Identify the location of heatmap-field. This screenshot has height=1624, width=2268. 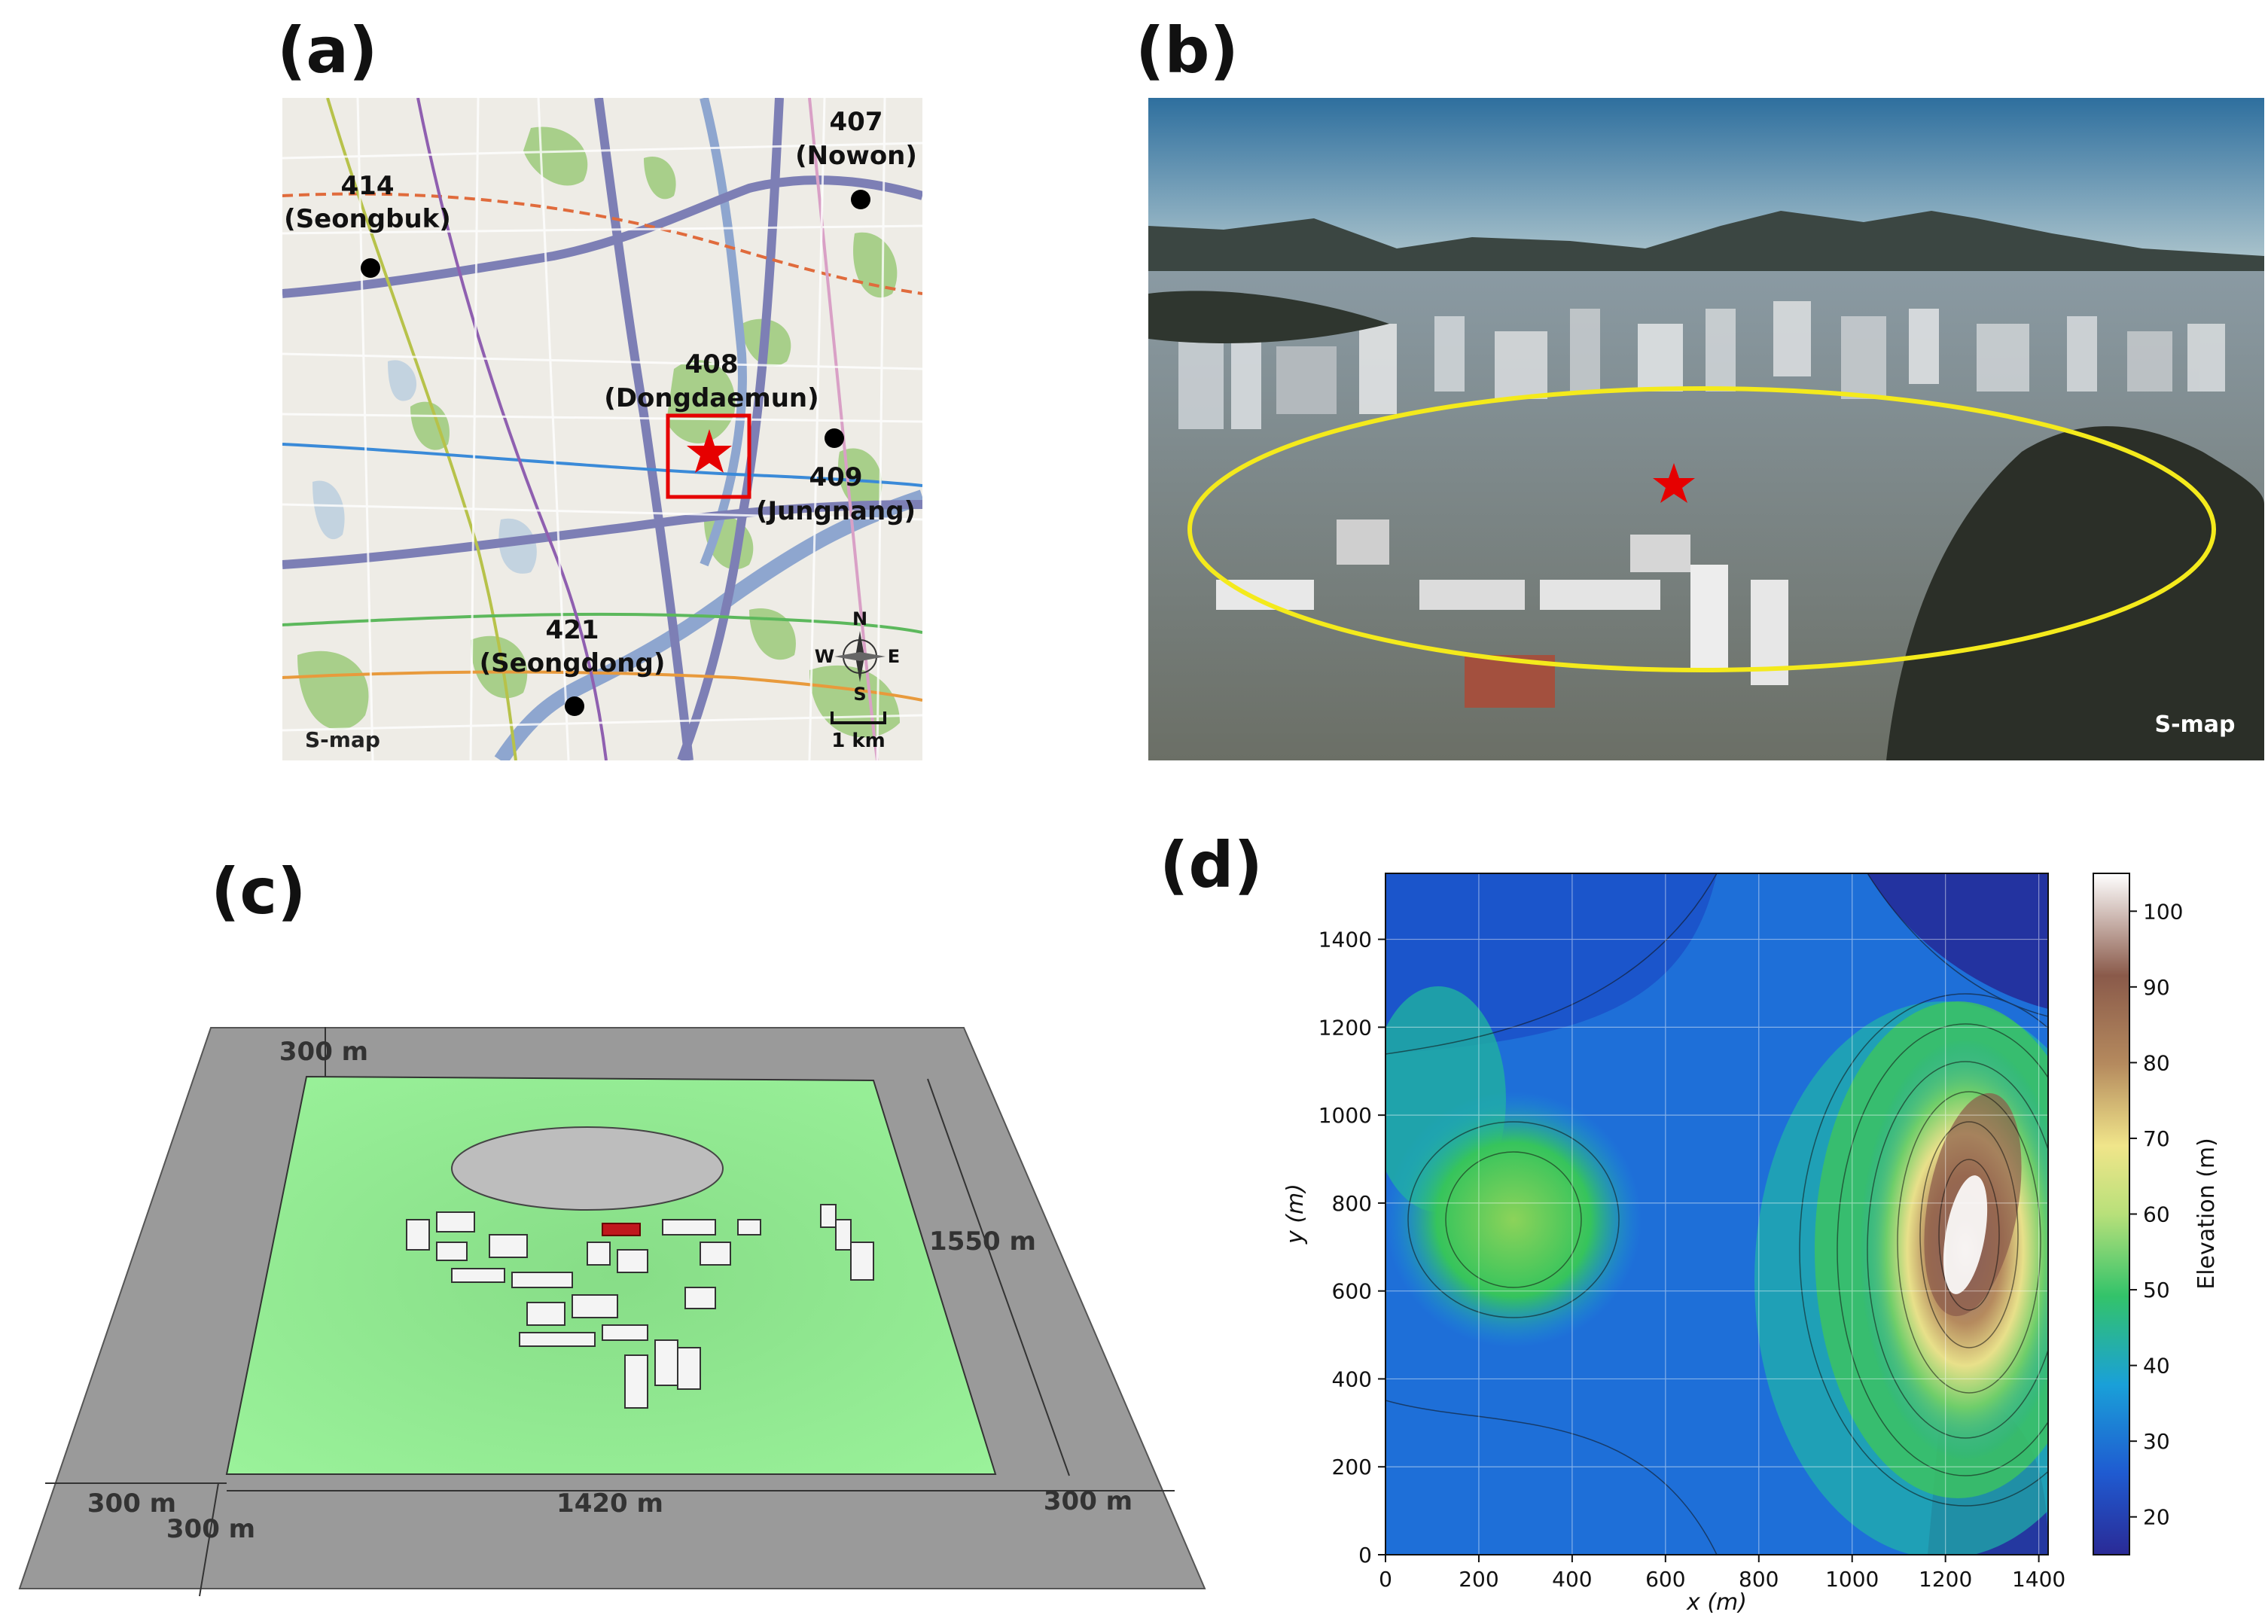
(1716, 1214).